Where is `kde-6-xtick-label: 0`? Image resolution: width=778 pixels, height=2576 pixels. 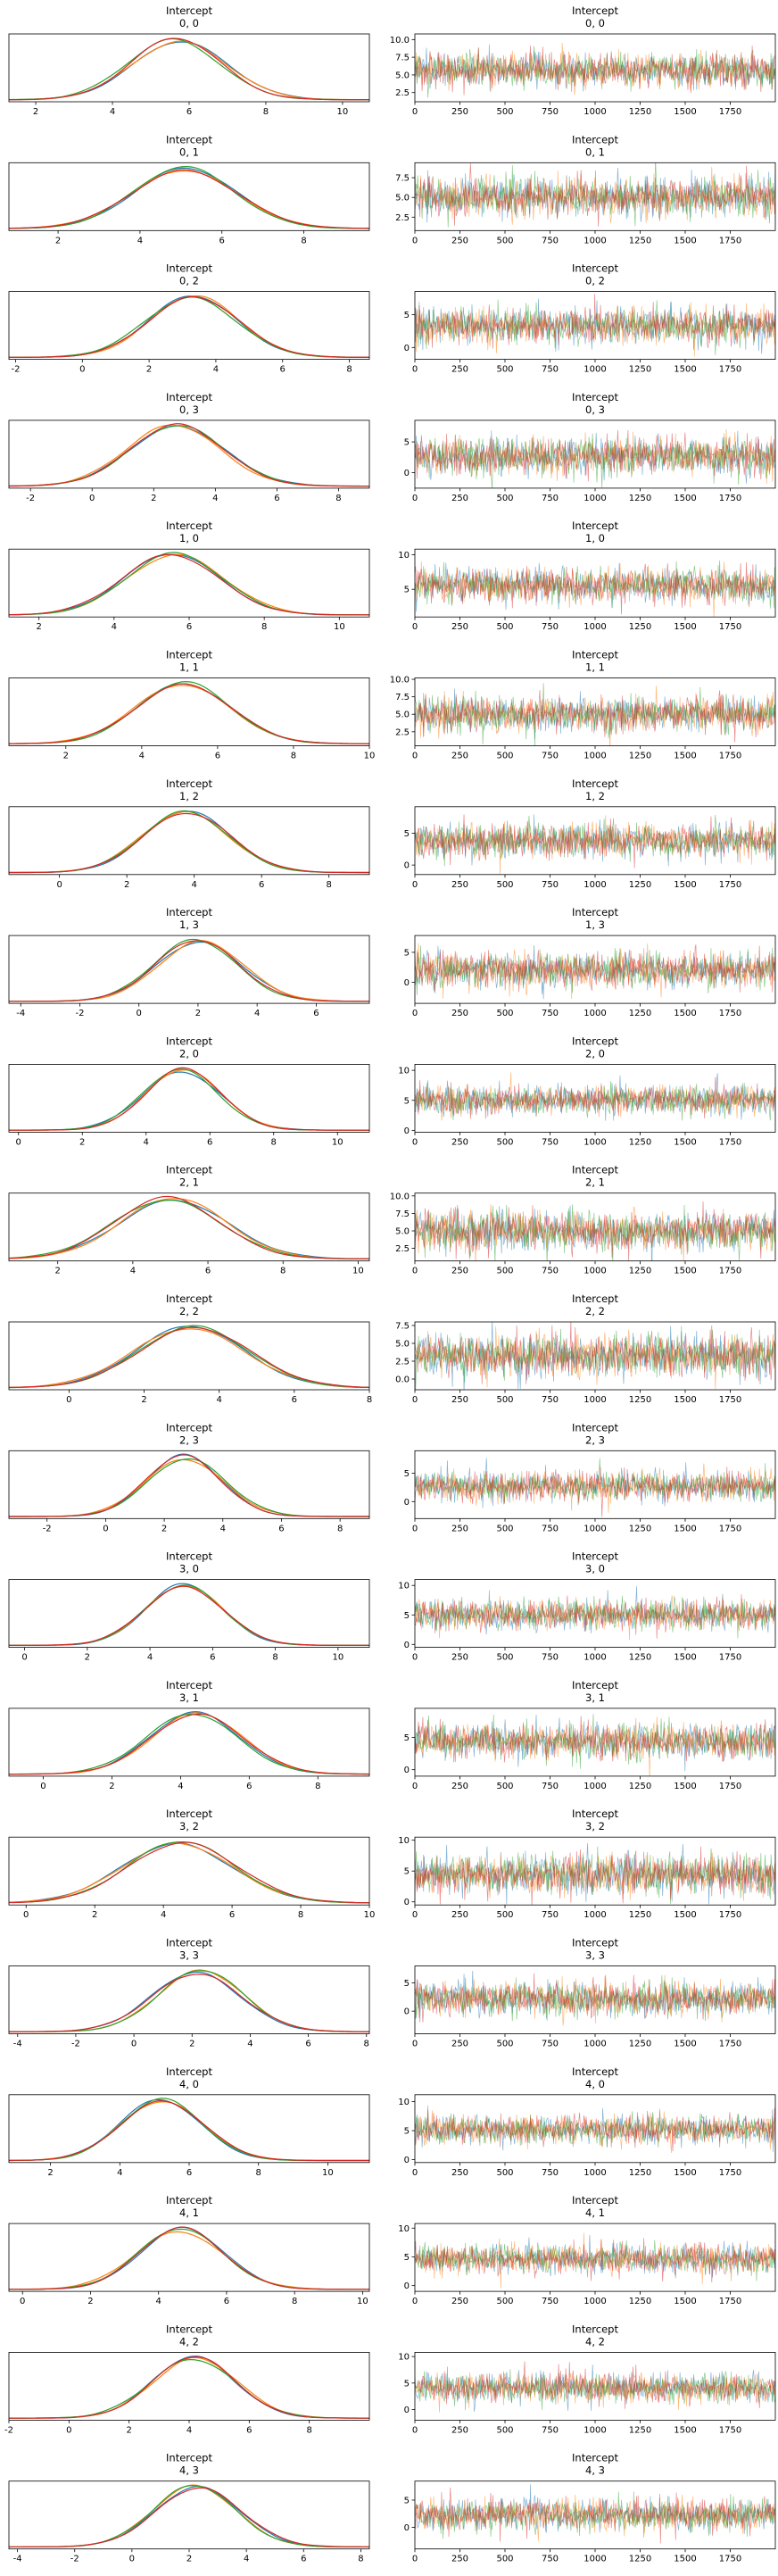
kde-6-xtick-label: 0 is located at coordinates (59, 885).